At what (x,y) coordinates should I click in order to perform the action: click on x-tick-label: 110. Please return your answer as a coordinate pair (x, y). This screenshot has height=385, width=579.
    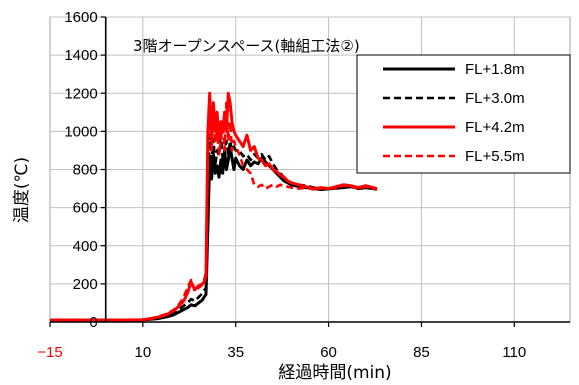
    Looking at the image, I should click on (514, 352).